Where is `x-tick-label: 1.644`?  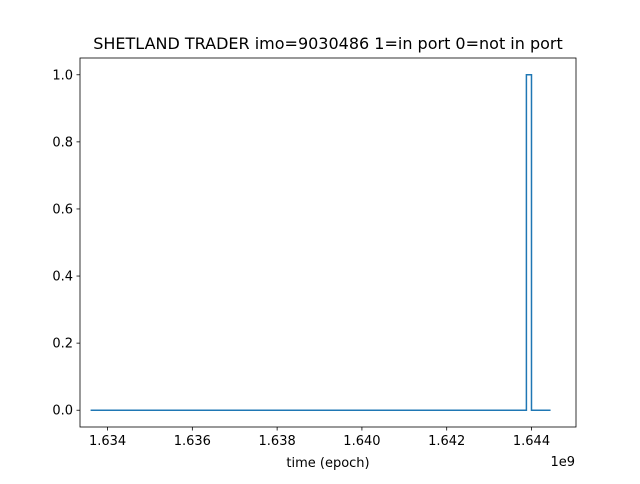 x-tick-label: 1.644 is located at coordinates (531, 441).